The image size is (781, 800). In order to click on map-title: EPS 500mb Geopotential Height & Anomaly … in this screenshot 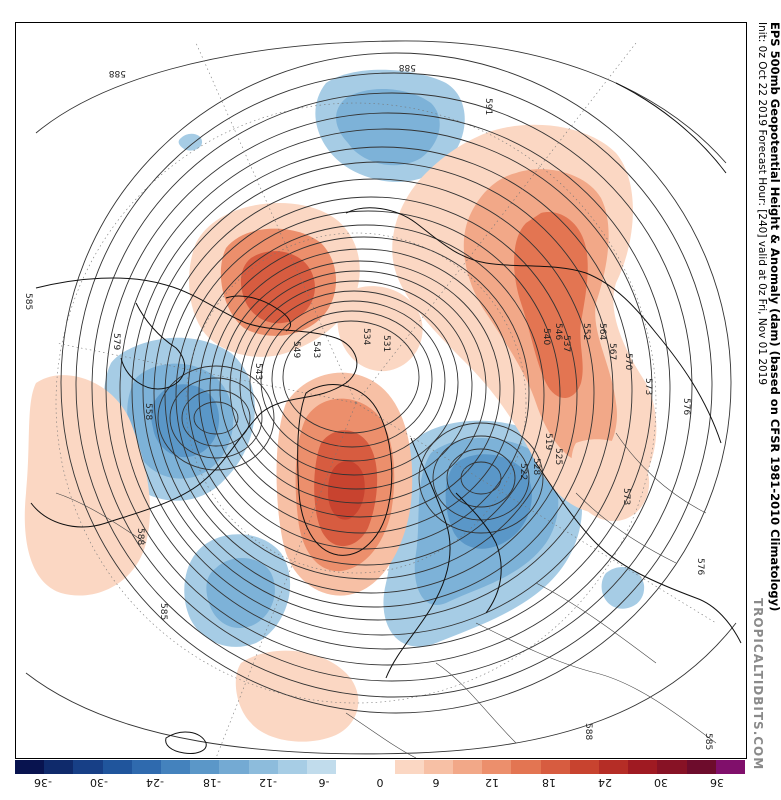, I will do `click(774, 317)`.